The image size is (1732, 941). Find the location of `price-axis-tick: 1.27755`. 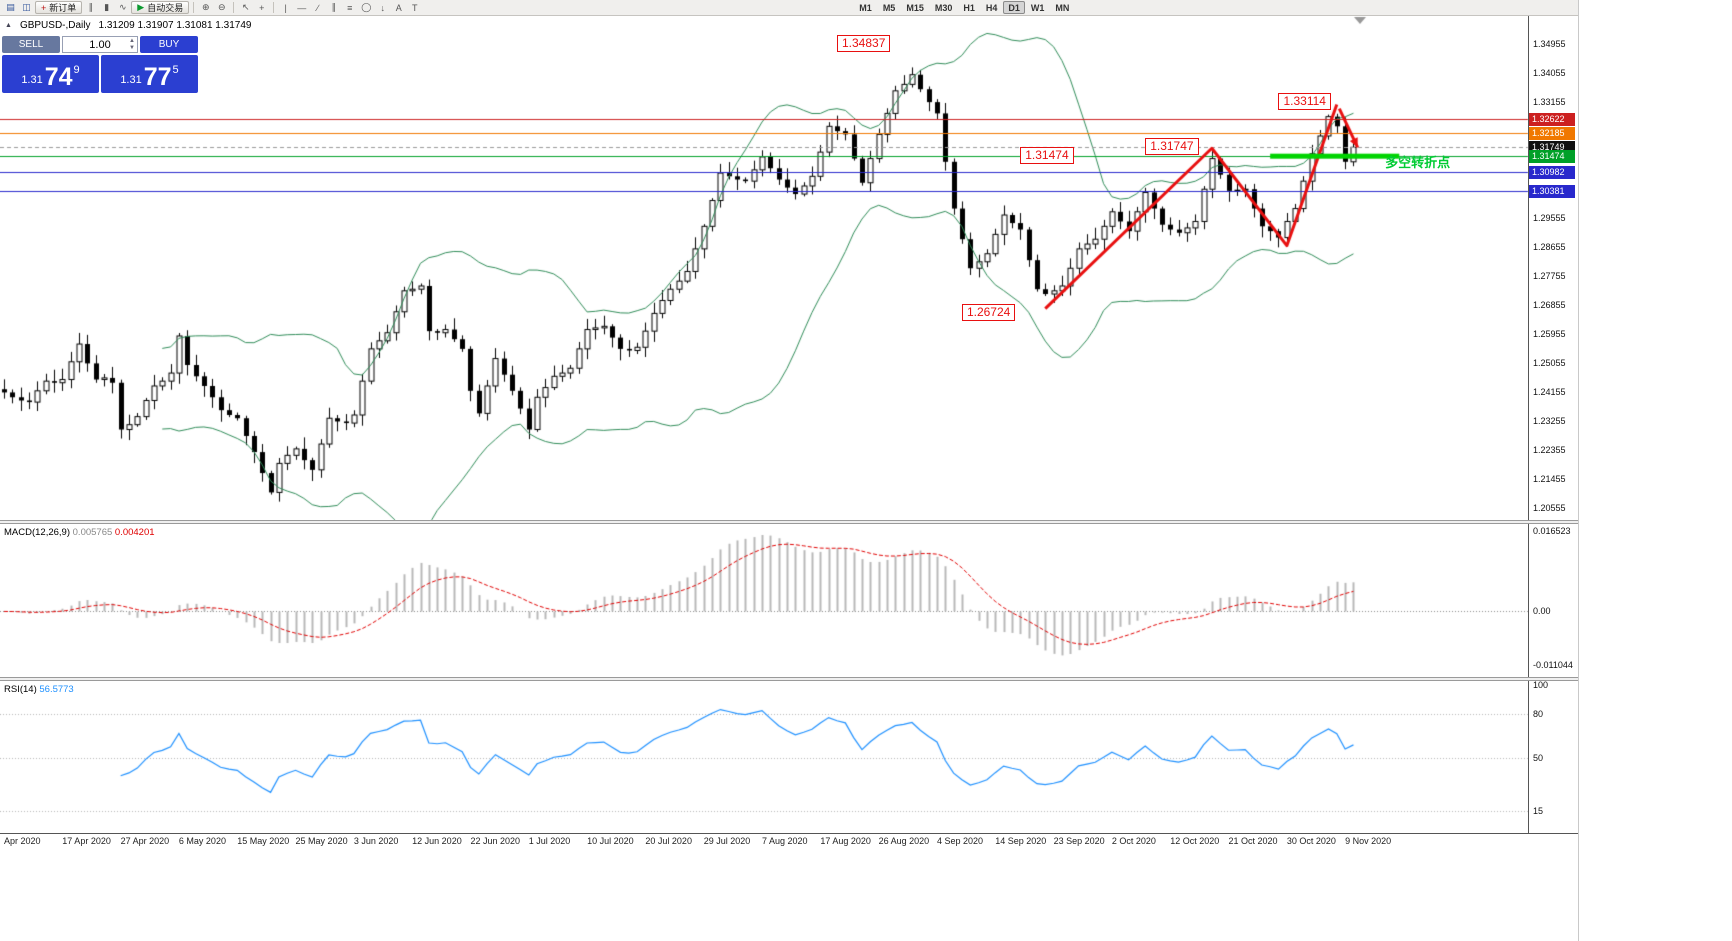

price-axis-tick: 1.27755 is located at coordinates (1549, 276).